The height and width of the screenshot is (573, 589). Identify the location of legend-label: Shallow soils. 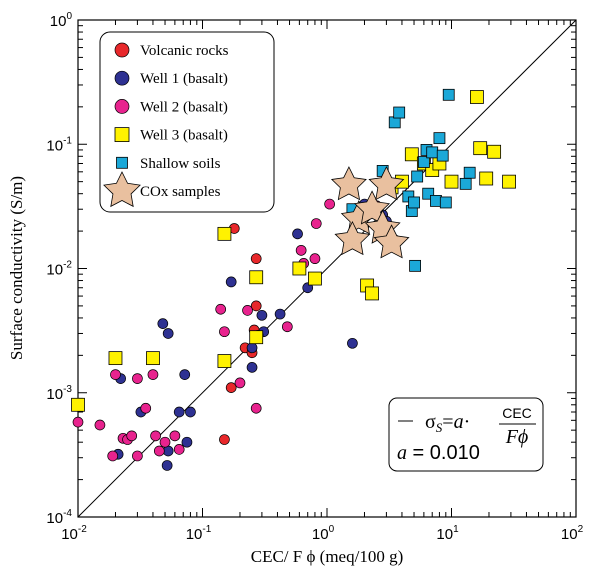
(180, 164).